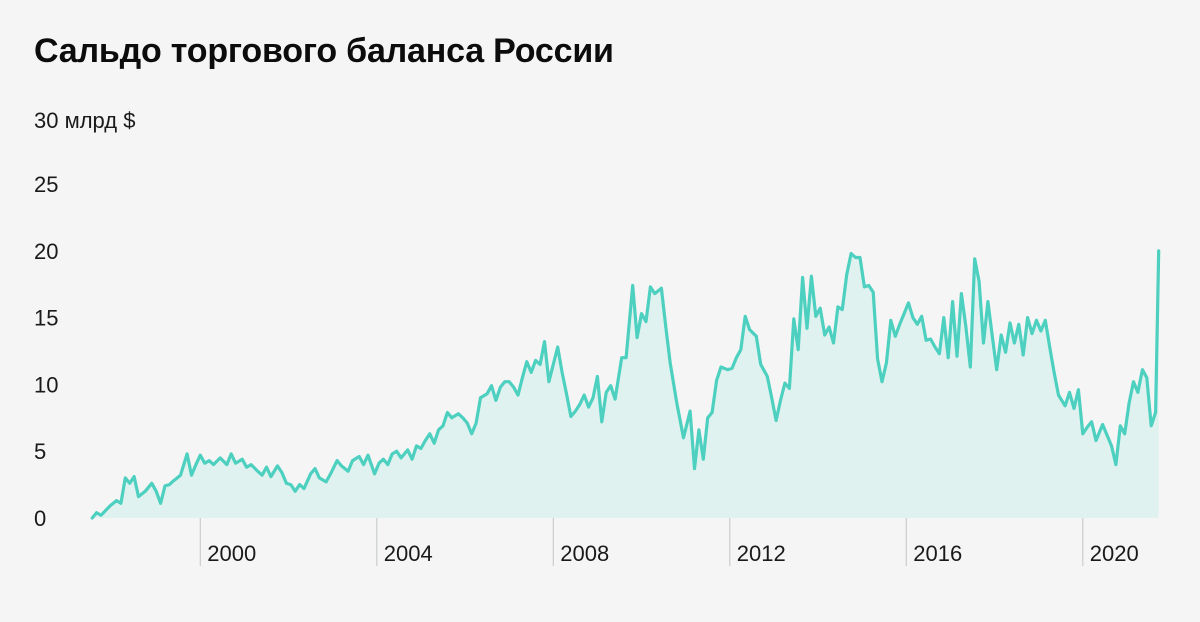 The width and height of the screenshot is (1200, 622). Describe the element at coordinates (937, 553) in the screenshot. I see `x-tick-label: 2016` at that location.